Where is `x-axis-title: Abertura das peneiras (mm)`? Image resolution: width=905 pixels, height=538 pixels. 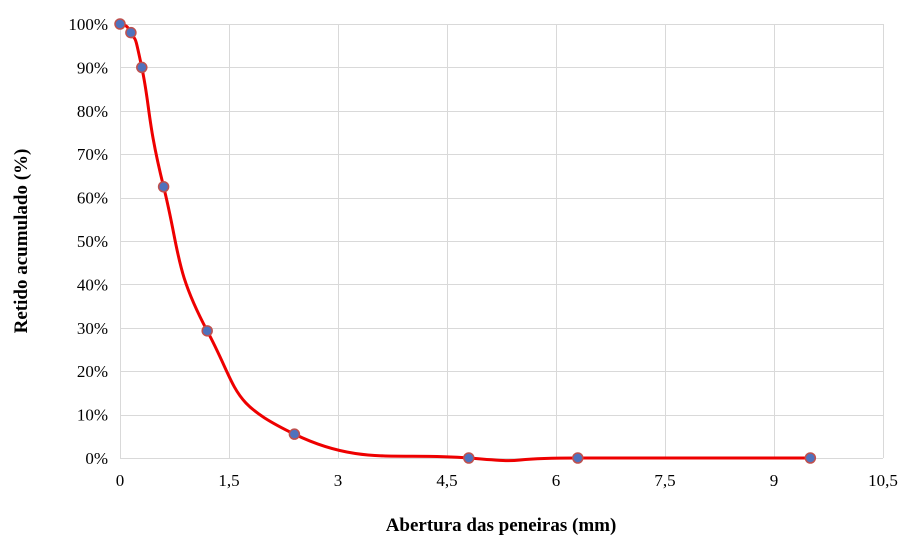 x-axis-title: Abertura das peneiras (mm) is located at coordinates (501, 525).